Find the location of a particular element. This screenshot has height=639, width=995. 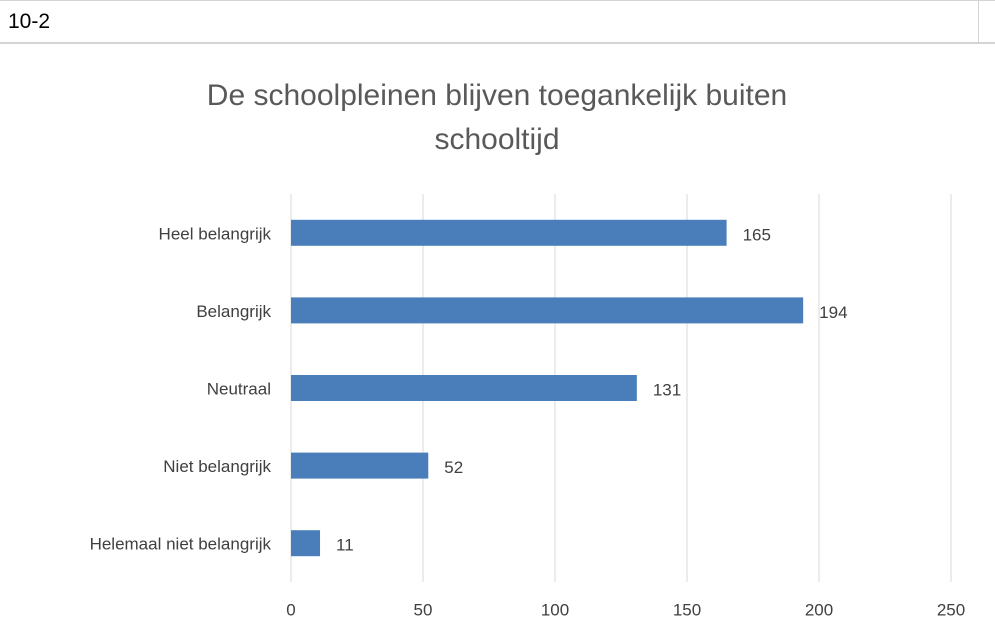

data-label: 52 is located at coordinates (453, 467).